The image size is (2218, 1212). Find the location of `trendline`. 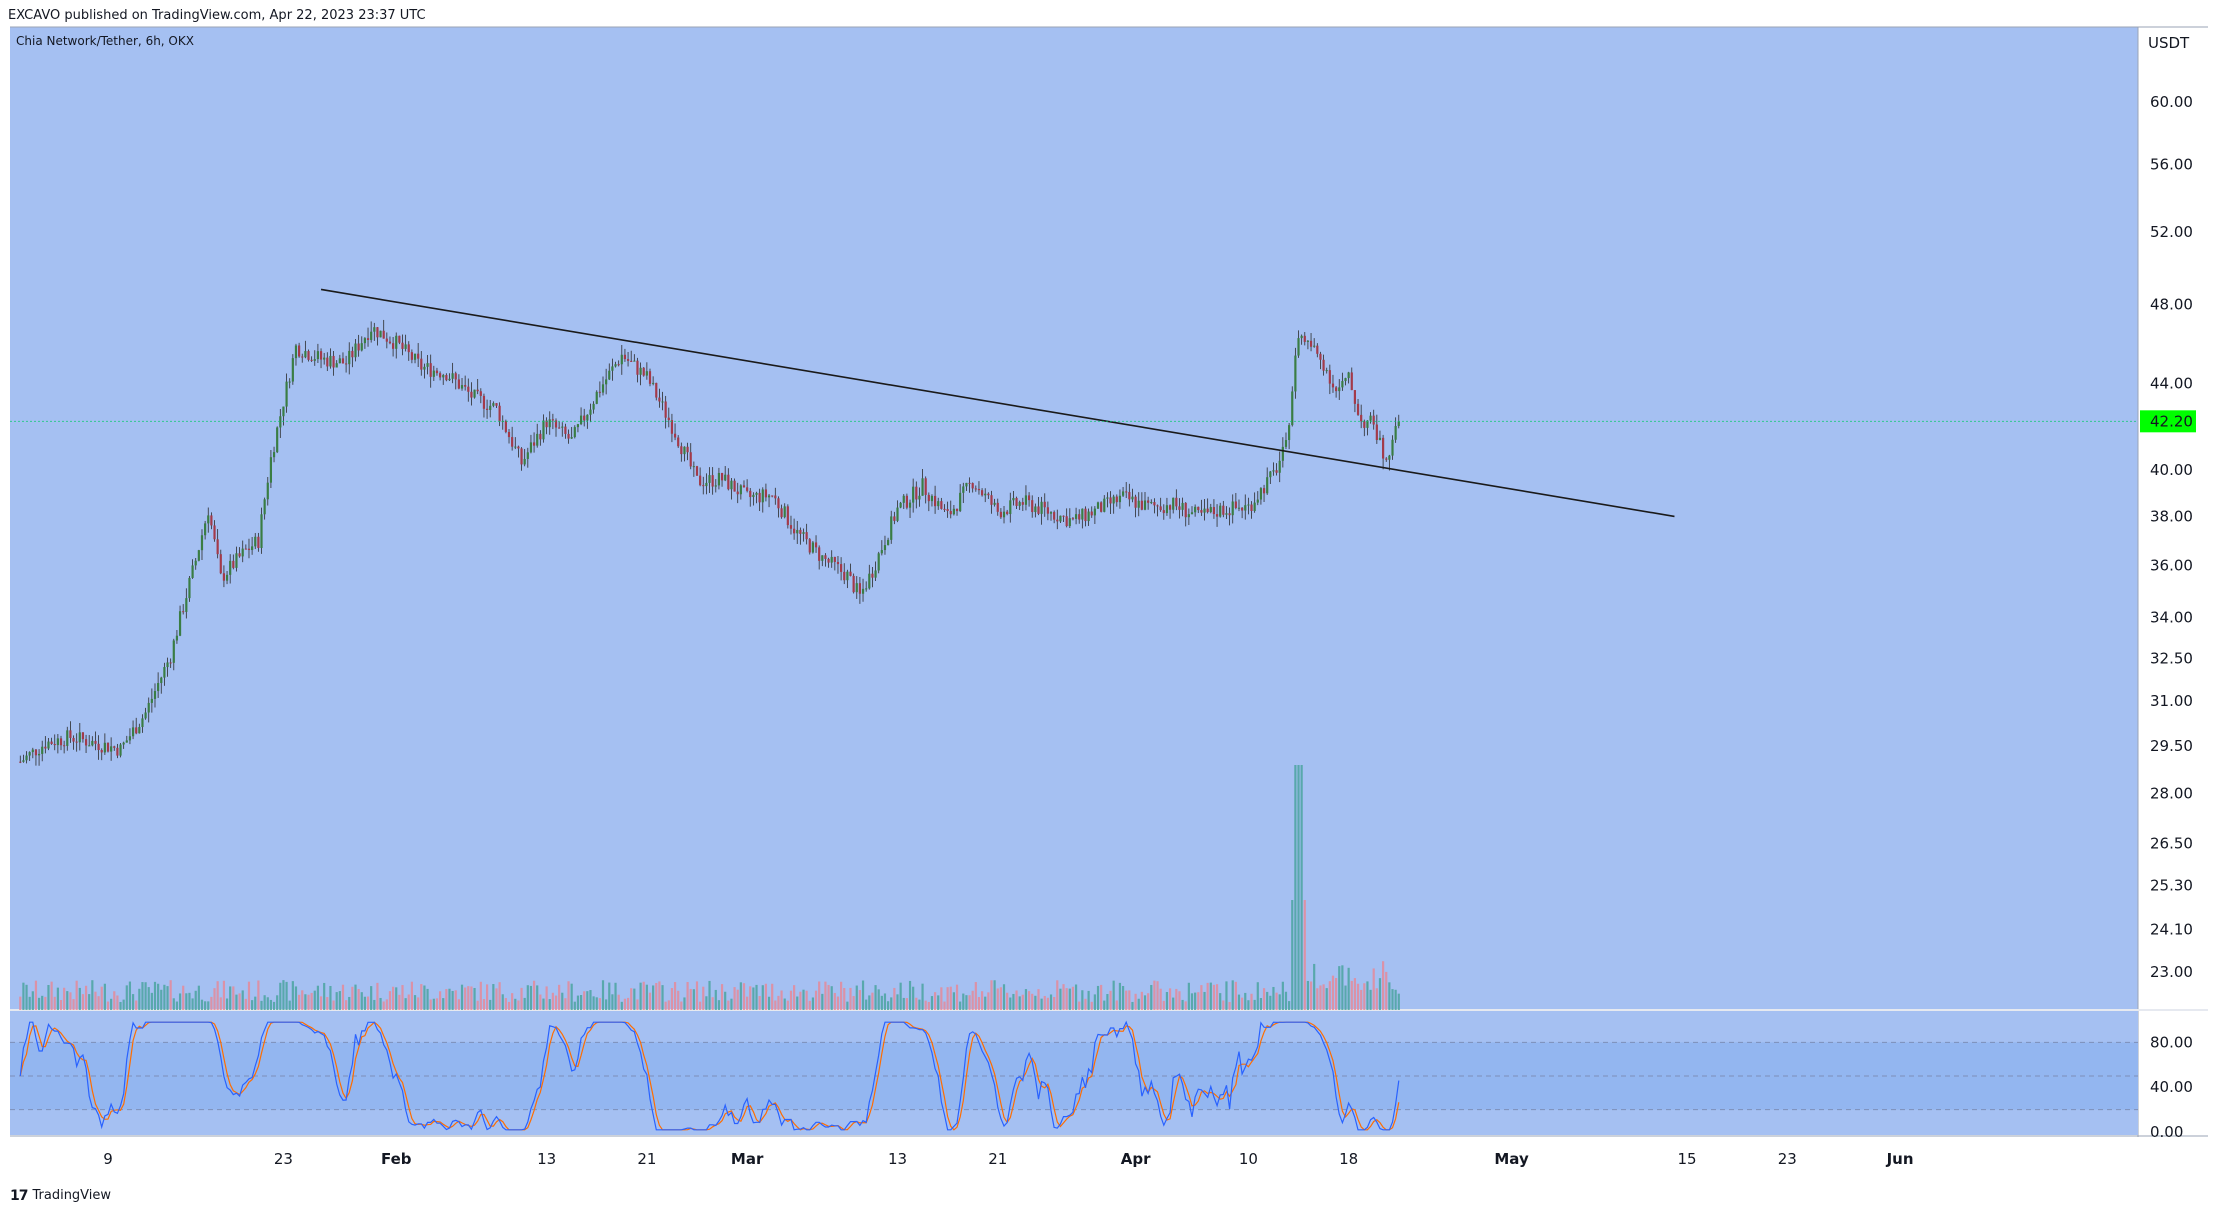

trendline is located at coordinates (997, 403).